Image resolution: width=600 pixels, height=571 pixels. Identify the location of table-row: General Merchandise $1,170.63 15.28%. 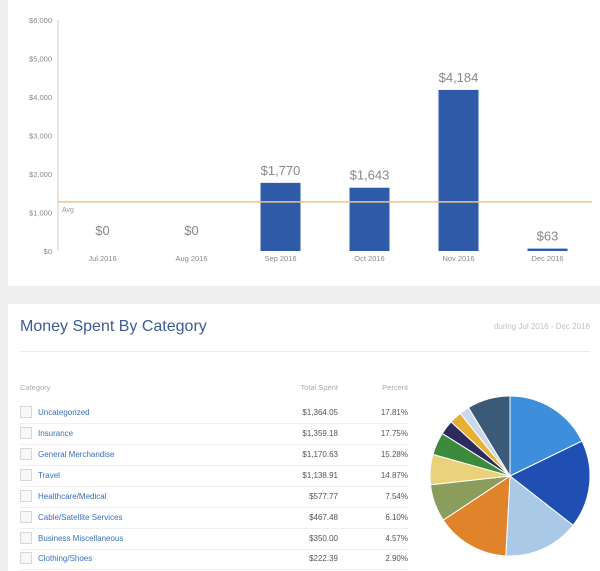
(214, 455).